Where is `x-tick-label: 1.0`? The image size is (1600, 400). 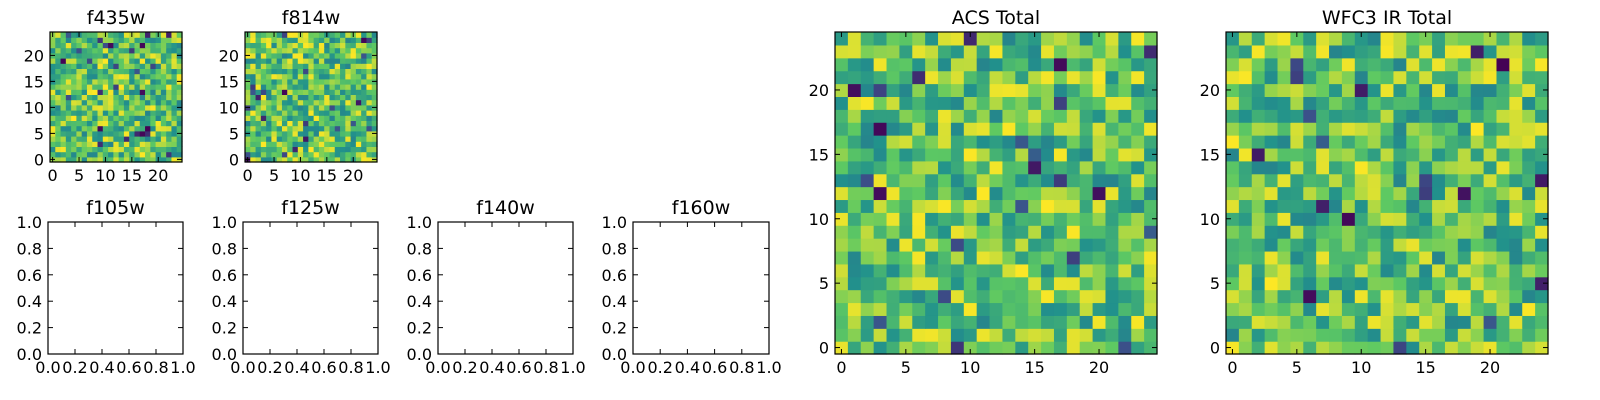
x-tick-label: 1.0 is located at coordinates (572, 367).